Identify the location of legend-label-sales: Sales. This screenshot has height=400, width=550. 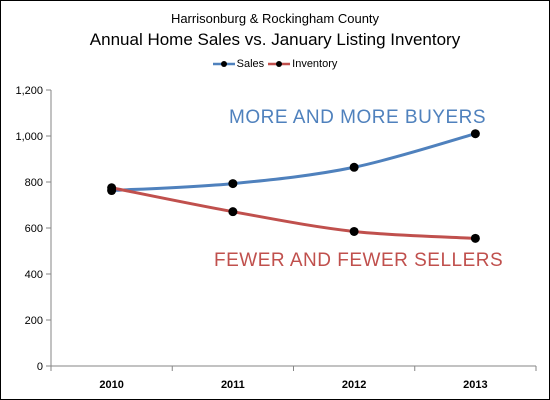
(250, 64).